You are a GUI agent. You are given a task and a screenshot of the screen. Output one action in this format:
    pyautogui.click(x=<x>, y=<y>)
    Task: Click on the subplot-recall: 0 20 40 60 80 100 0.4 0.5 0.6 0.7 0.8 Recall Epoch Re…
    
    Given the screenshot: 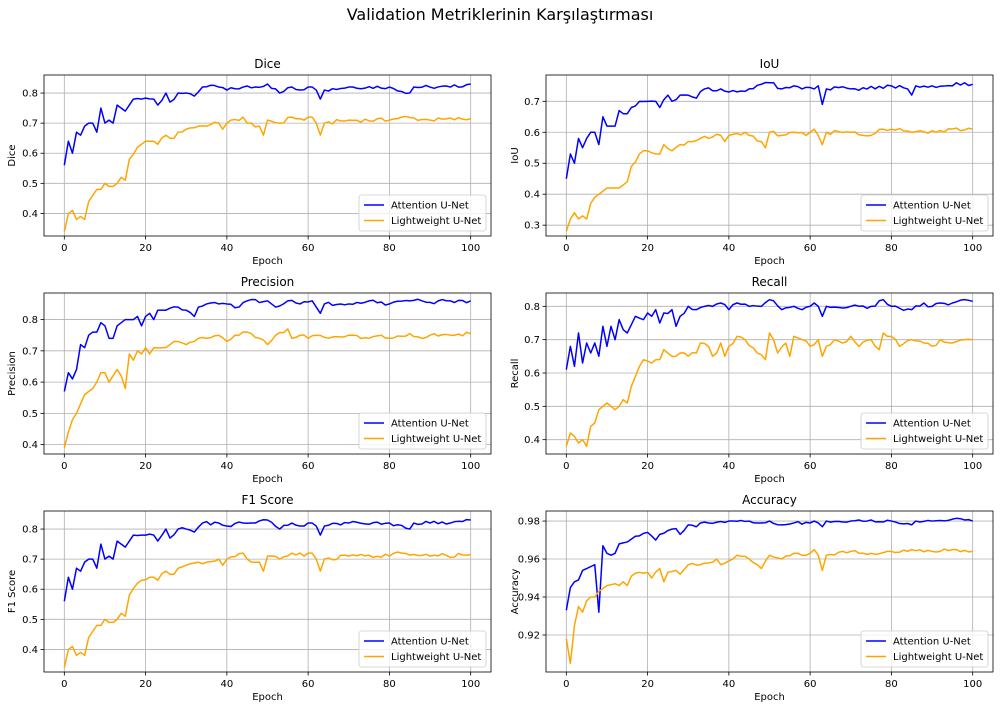 What is the action you would take?
    pyautogui.click(x=752, y=380)
    